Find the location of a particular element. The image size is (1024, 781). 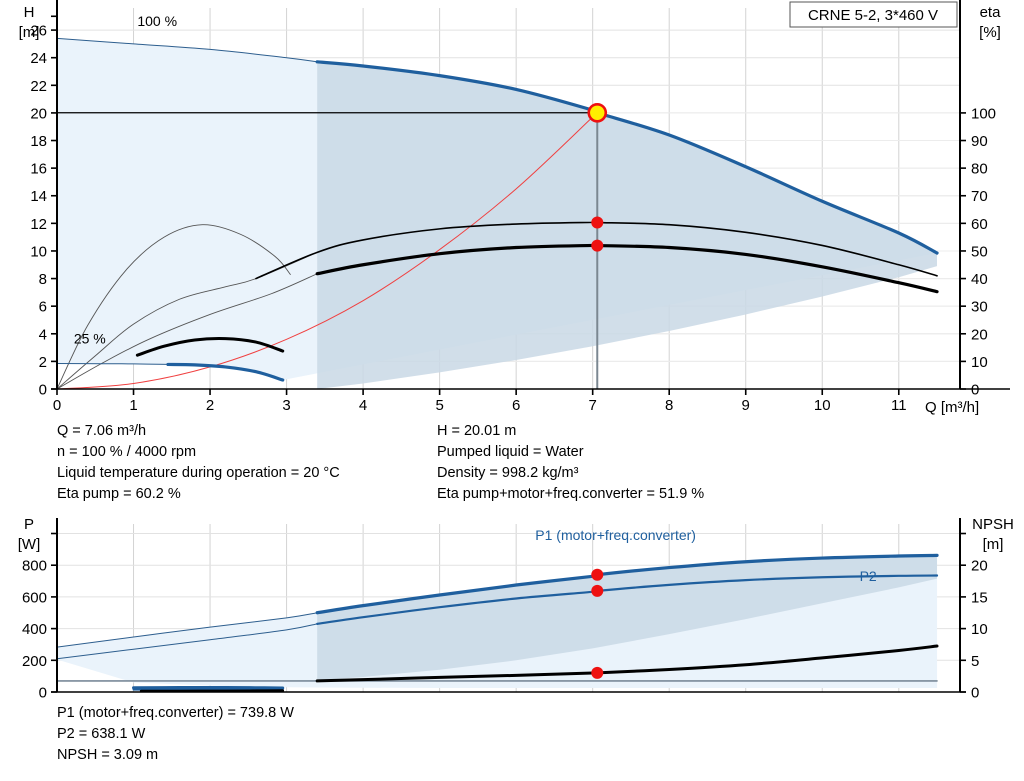

duty-marker-NPSH is located at coordinates (597, 672).